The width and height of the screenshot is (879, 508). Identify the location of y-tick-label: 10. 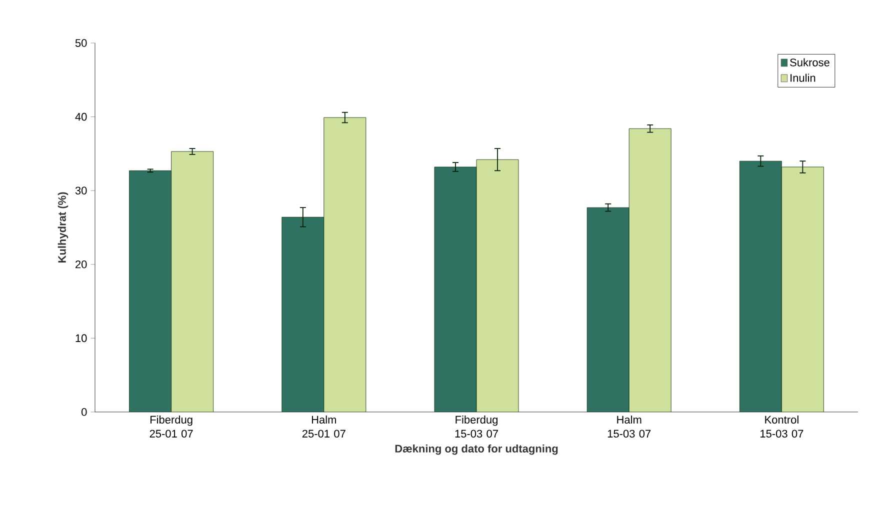
(81, 338).